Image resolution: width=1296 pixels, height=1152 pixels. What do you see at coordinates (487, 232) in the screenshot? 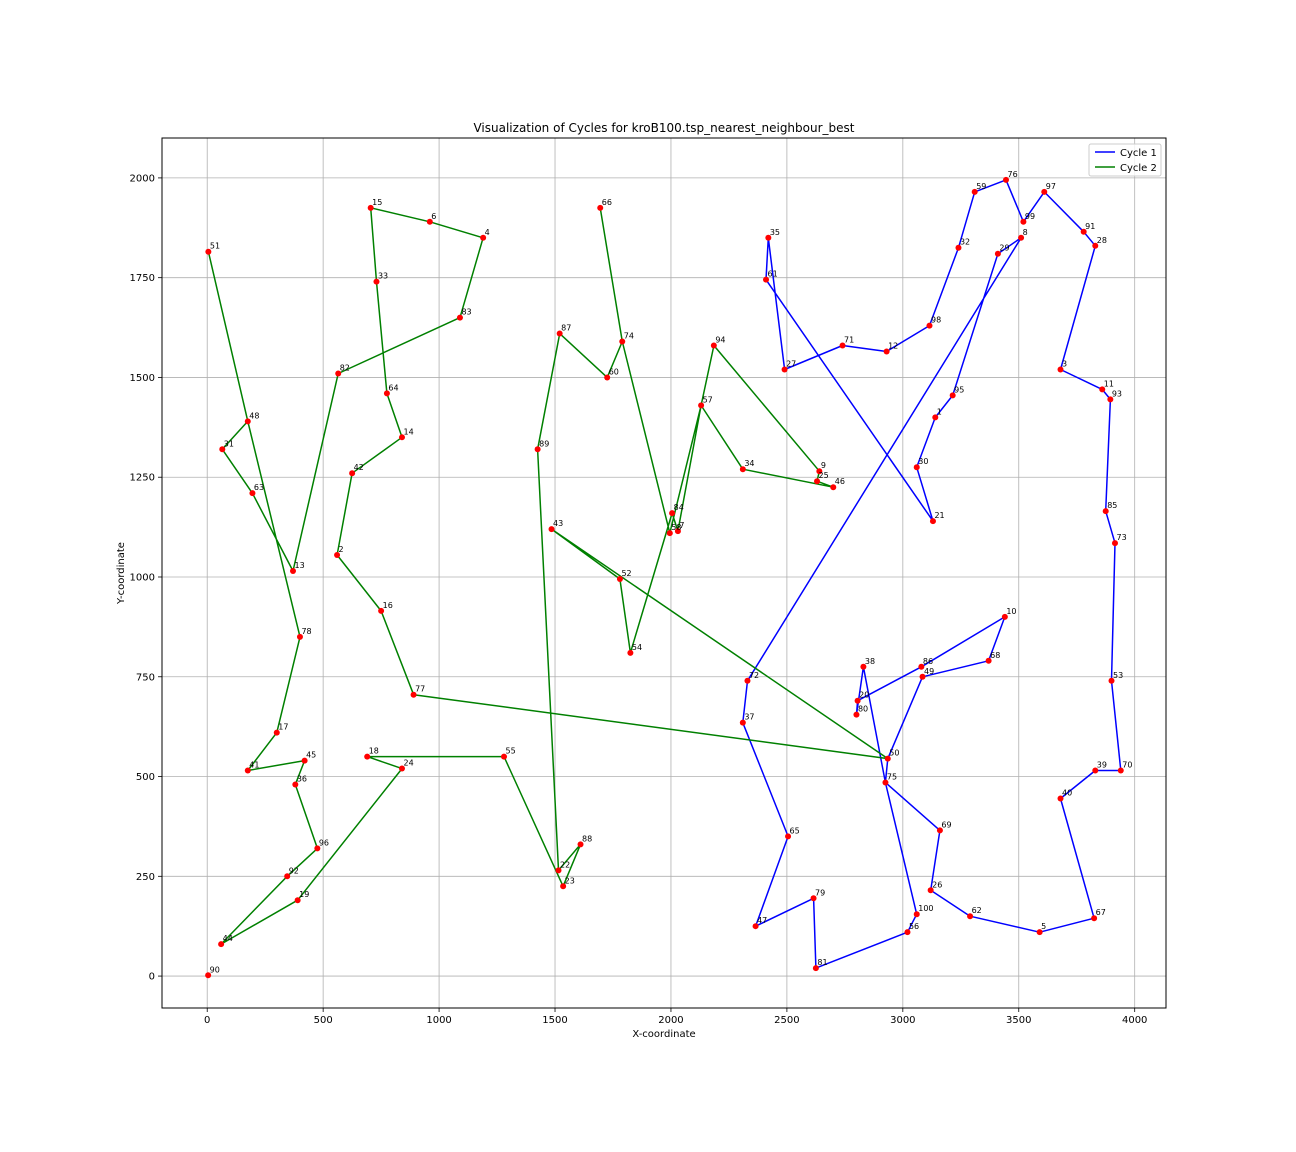
I see `node-label-4: 4` at bounding box center [487, 232].